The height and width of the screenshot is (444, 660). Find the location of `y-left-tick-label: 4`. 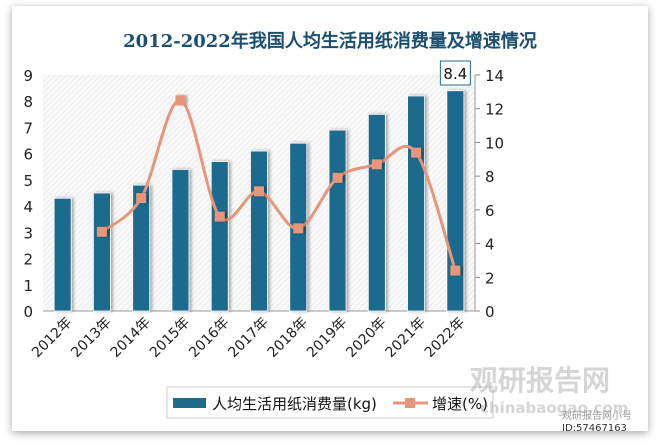

y-left-tick-label: 4 is located at coordinates (28, 207).